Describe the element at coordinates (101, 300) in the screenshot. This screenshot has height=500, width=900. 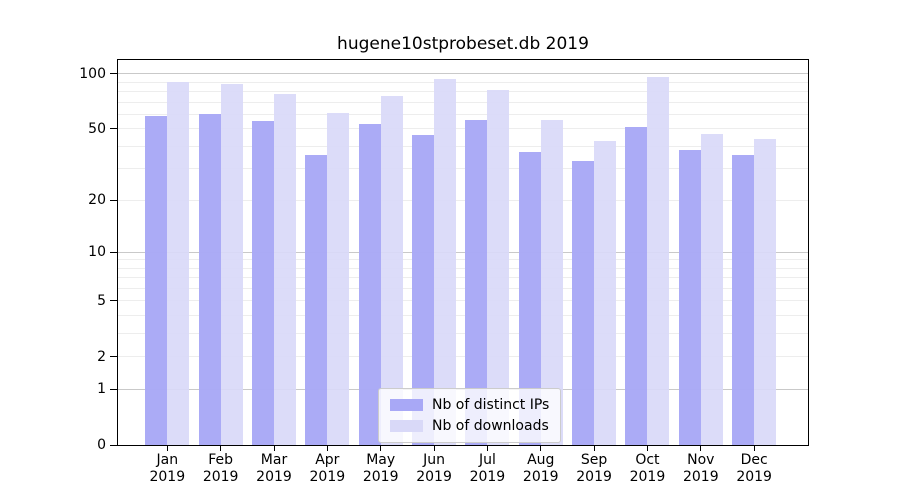
I see `y-tick-label-5: 5` at that location.